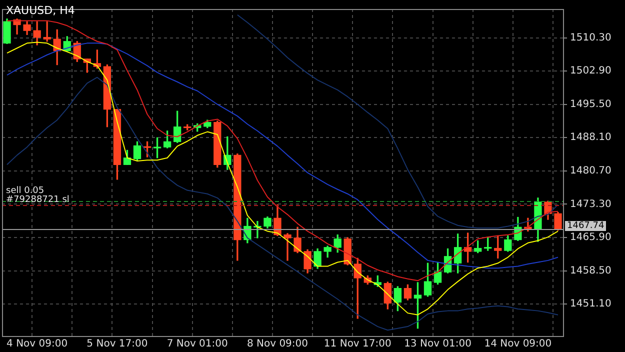 The height and width of the screenshot is (352, 625). Describe the element at coordinates (438, 344) in the screenshot. I see `x-tick-label: 13 Nov 01:00` at that location.